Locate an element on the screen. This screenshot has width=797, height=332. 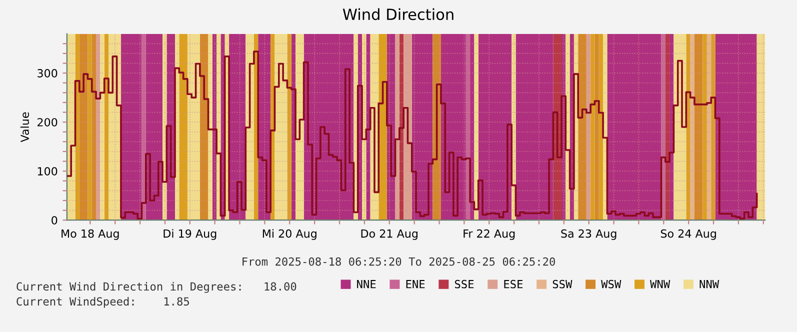
legend-label: SSE is located at coordinates (464, 284).